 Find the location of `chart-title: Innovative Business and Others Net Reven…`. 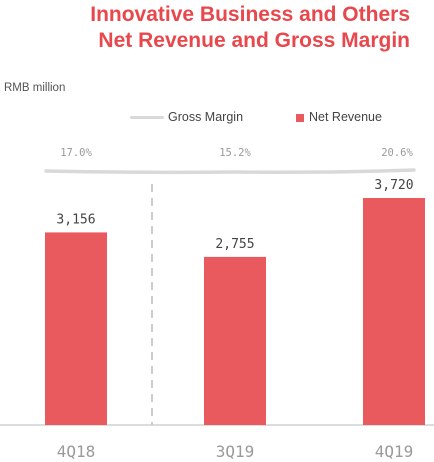

chart-title: Innovative Business and Others Net Reven… is located at coordinates (250, 28).